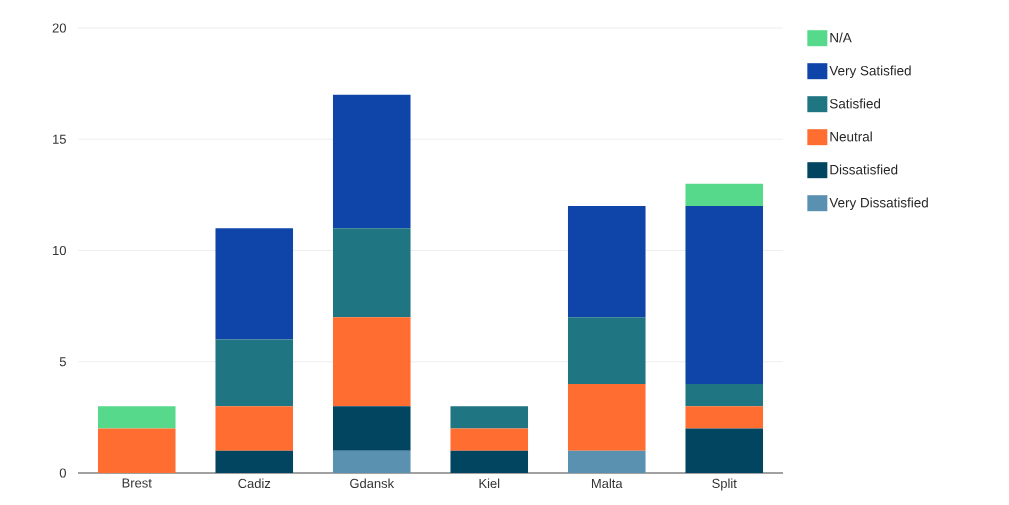 This screenshot has width=1009, height=505. What do you see at coordinates (855, 103) in the screenshot?
I see `legend-label: Satisfied` at bounding box center [855, 103].